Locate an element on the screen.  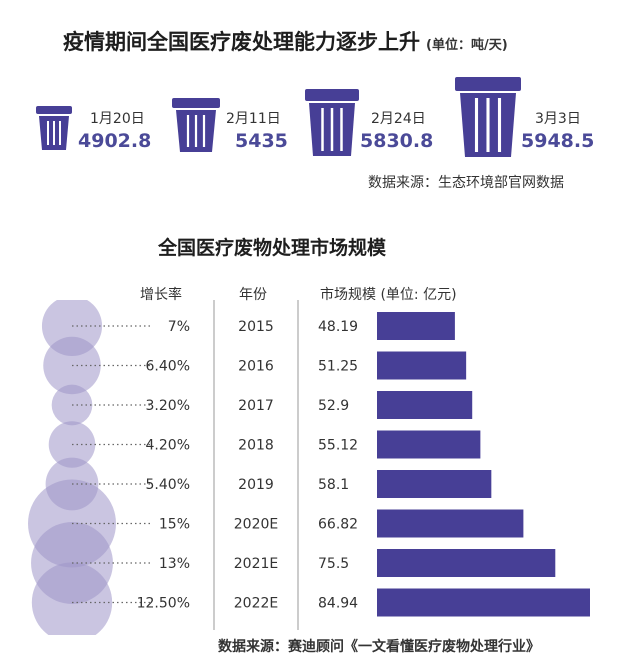
bin-date-label: 2月24日 is located at coordinates (398, 119).